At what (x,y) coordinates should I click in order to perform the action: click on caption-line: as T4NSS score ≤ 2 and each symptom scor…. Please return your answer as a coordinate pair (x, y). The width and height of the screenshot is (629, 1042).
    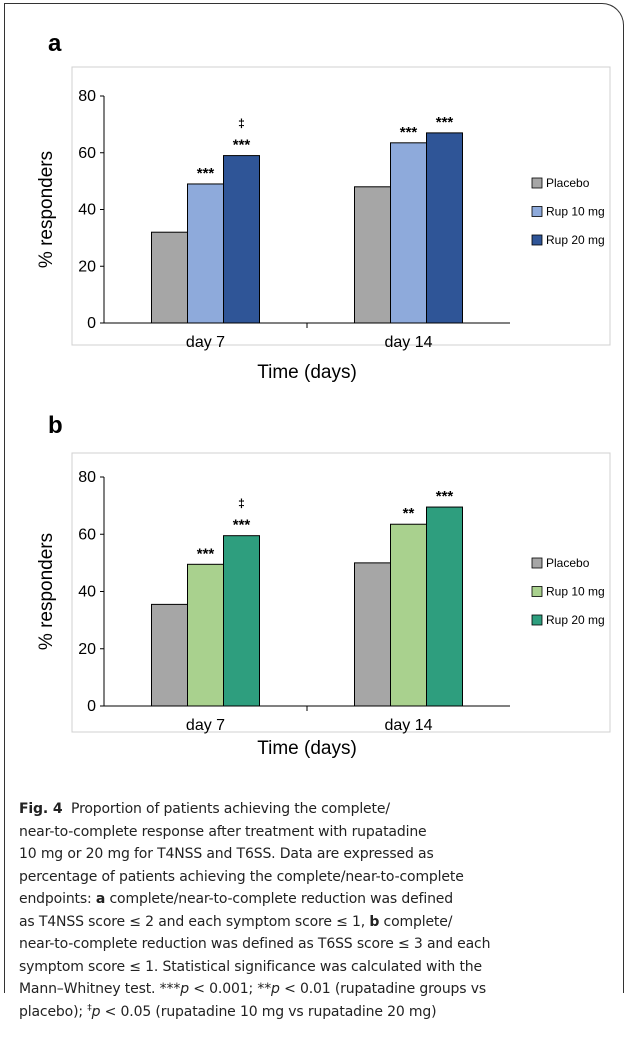
    Looking at the image, I should click on (236, 921).